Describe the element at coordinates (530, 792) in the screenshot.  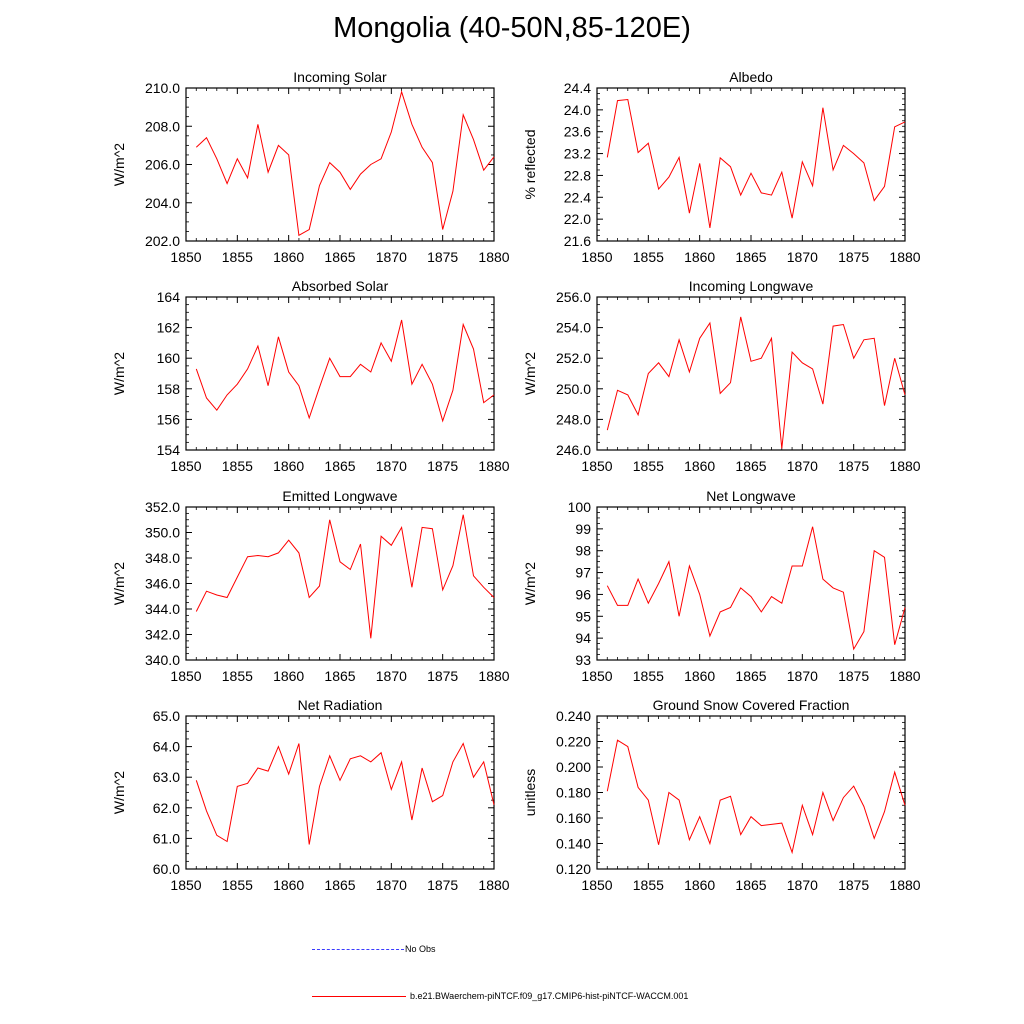
I see `chart-8-ylabel: unitless` at that location.